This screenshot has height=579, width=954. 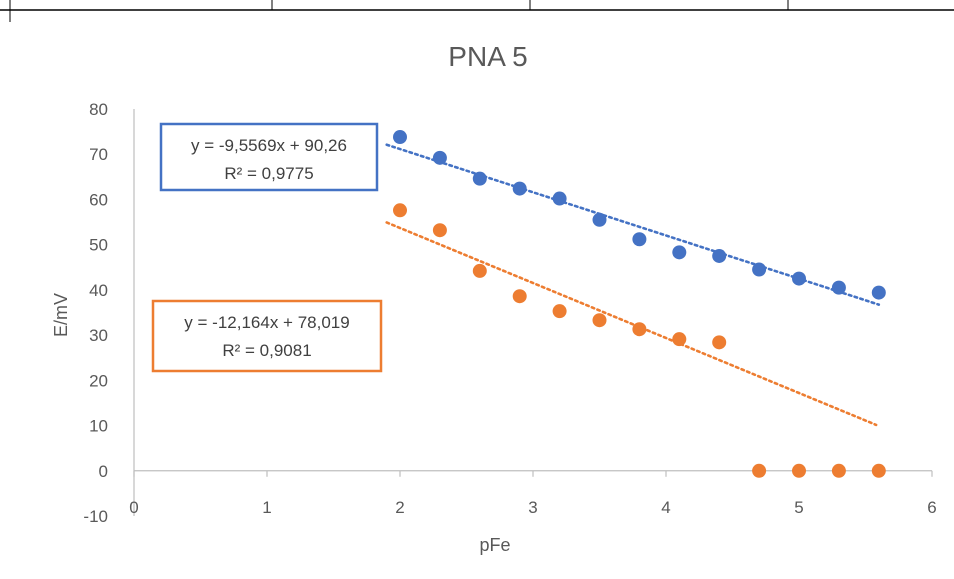 What do you see at coordinates (268, 173) in the screenshot?
I see `series-1-r-squared: R² = 0,9775` at bounding box center [268, 173].